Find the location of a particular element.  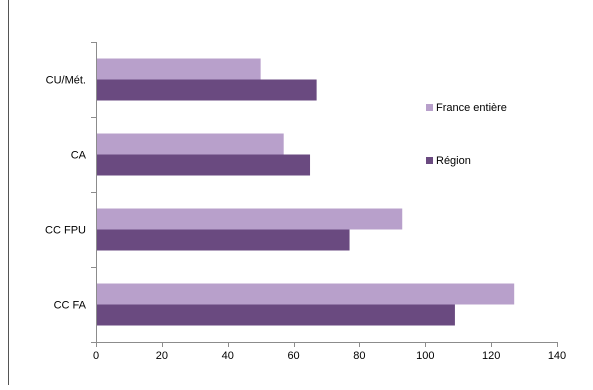

x-tick-label: 0 is located at coordinates (96, 356).